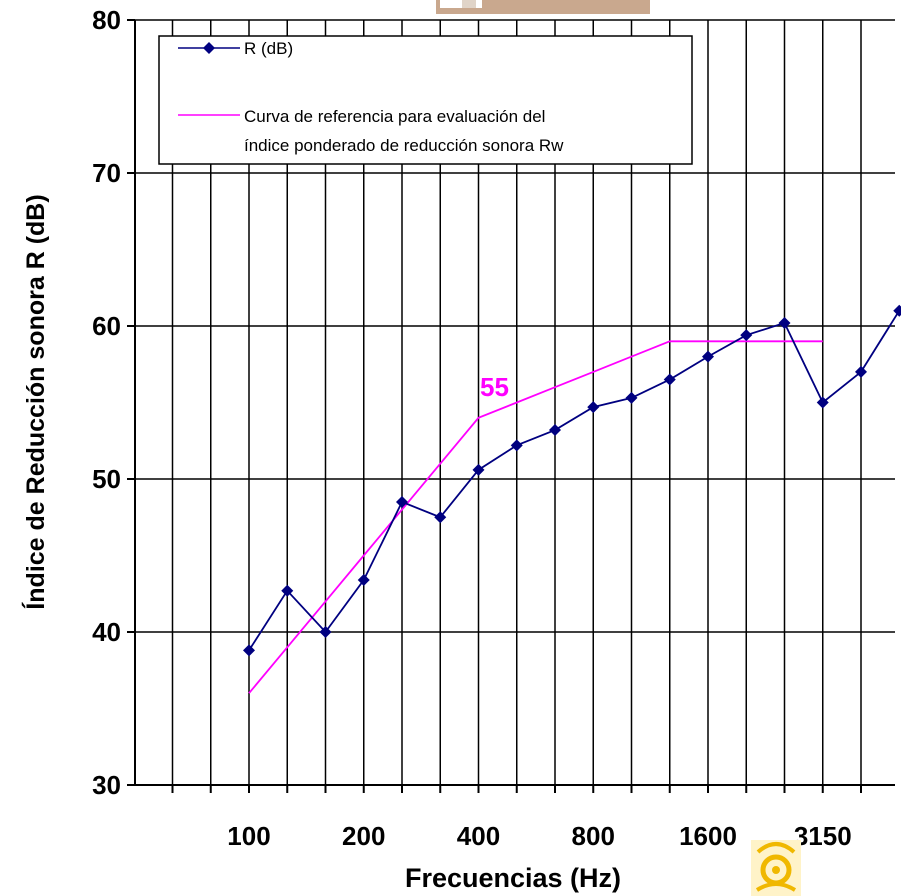  Describe the element at coordinates (106, 785) in the screenshot. I see `y-tick-label: 30` at that location.